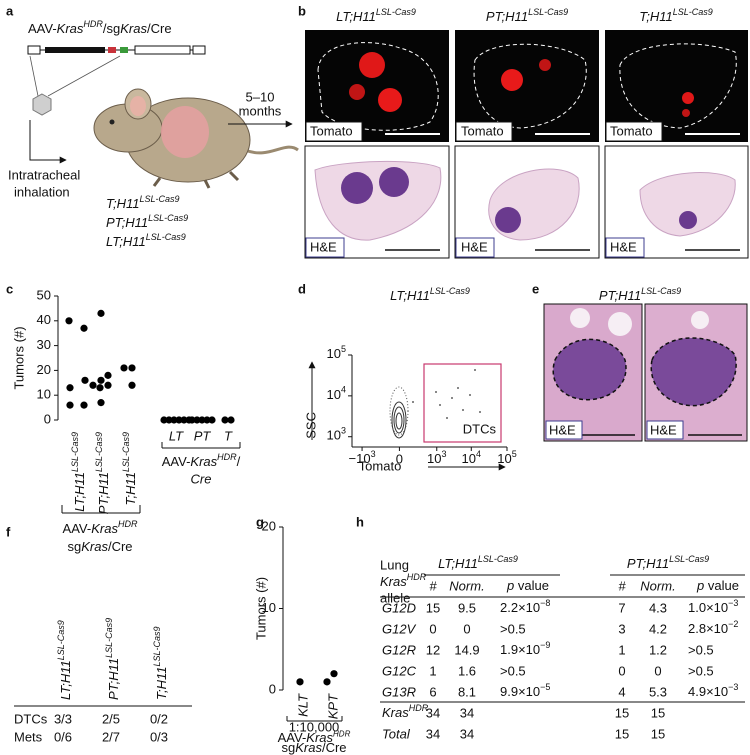  I want to click on table-cell: 0/6, so click(63, 736).